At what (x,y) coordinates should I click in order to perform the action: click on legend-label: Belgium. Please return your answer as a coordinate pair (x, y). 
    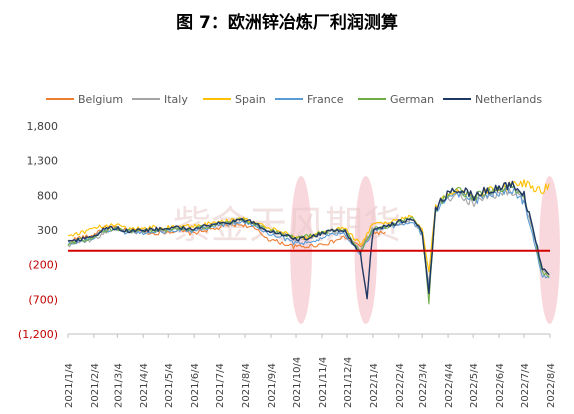
    Looking at the image, I should click on (100, 99).